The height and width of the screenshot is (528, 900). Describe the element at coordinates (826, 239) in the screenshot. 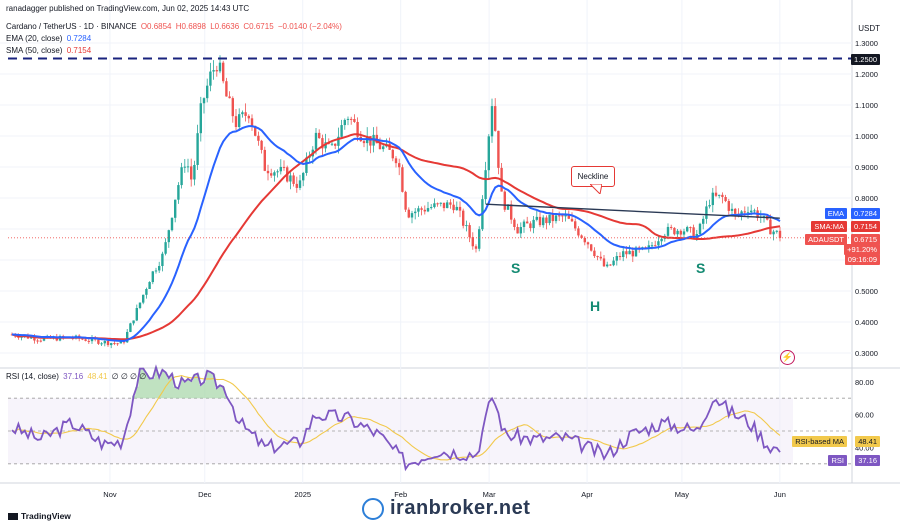

I see `symbol-name-tag: ADAUSDT` at that location.